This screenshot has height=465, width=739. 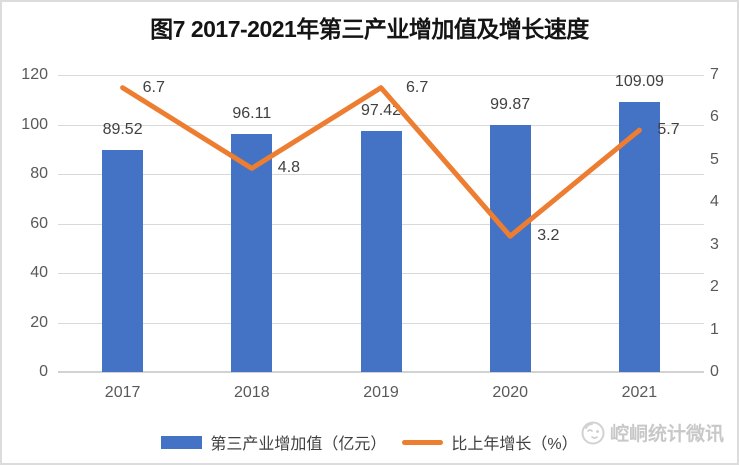 What do you see at coordinates (39, 272) in the screenshot?
I see `y-left-tick-label: 40` at bounding box center [39, 272].